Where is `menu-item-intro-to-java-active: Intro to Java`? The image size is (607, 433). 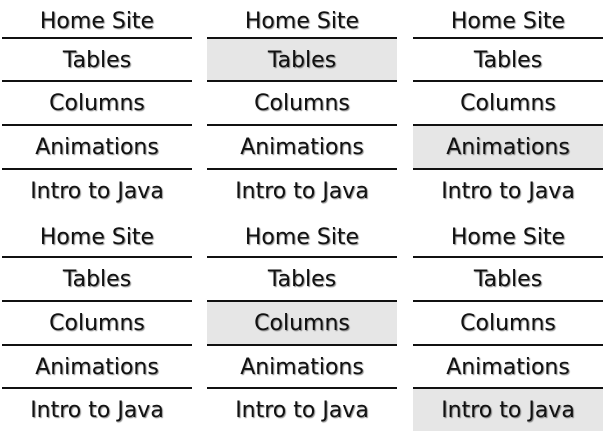
menu-item-intro-to-java-active: Intro to Java is located at coordinates (508, 410).